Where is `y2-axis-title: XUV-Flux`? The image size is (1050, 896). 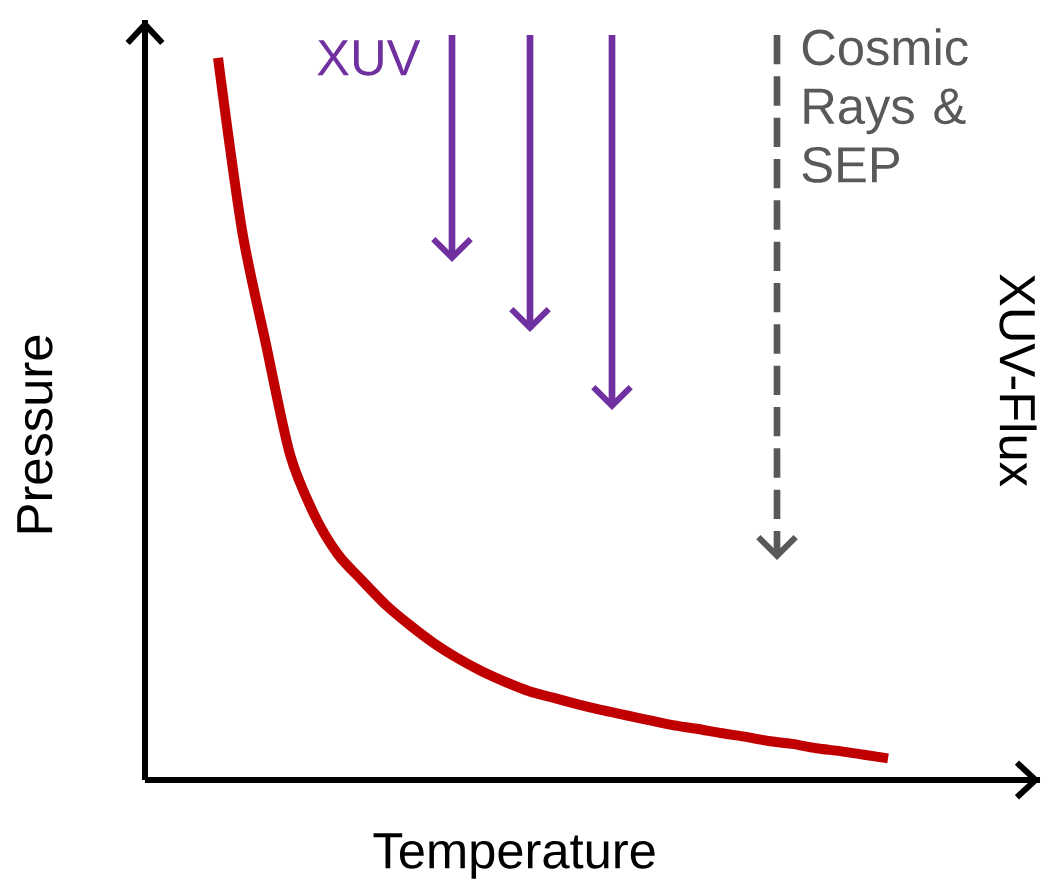 y2-axis-title: XUV-Flux is located at coordinates (1018, 380).